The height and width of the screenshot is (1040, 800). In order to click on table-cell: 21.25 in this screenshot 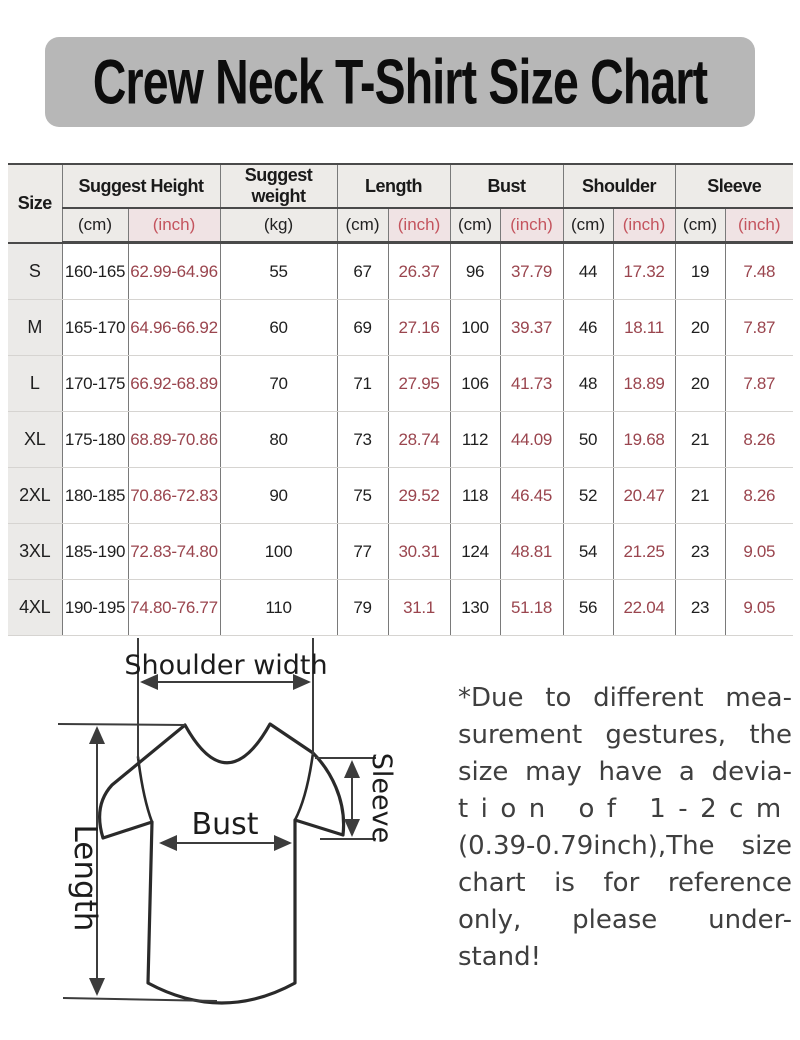, I will do `click(644, 551)`.